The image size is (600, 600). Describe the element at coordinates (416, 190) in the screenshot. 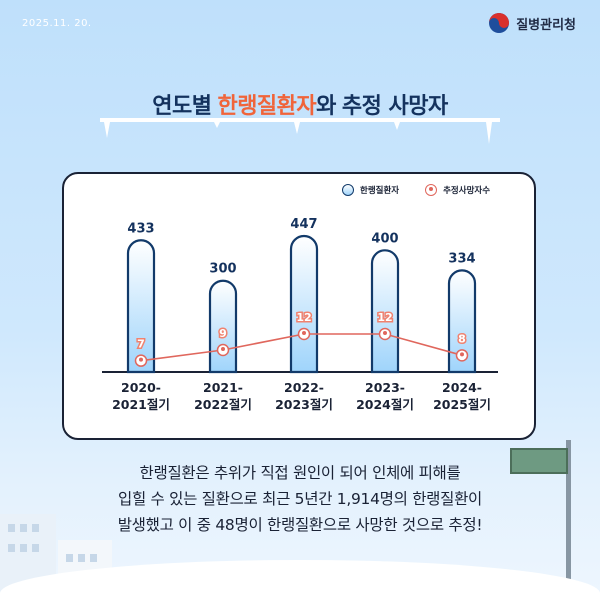

I see `chart-legend: 한랭질환자 추정사망자수` at that location.